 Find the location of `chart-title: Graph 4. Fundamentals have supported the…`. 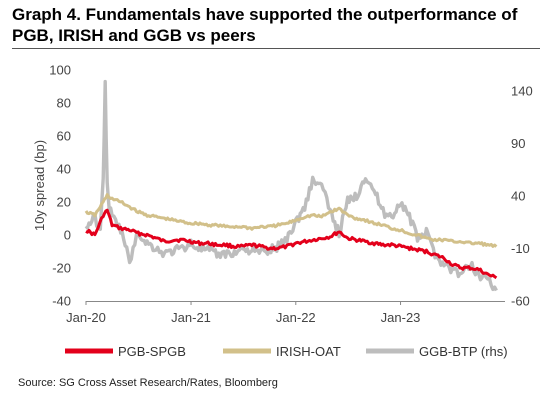

chart-title: Graph 4. Fundamentals have supported the… is located at coordinates (280, 25).